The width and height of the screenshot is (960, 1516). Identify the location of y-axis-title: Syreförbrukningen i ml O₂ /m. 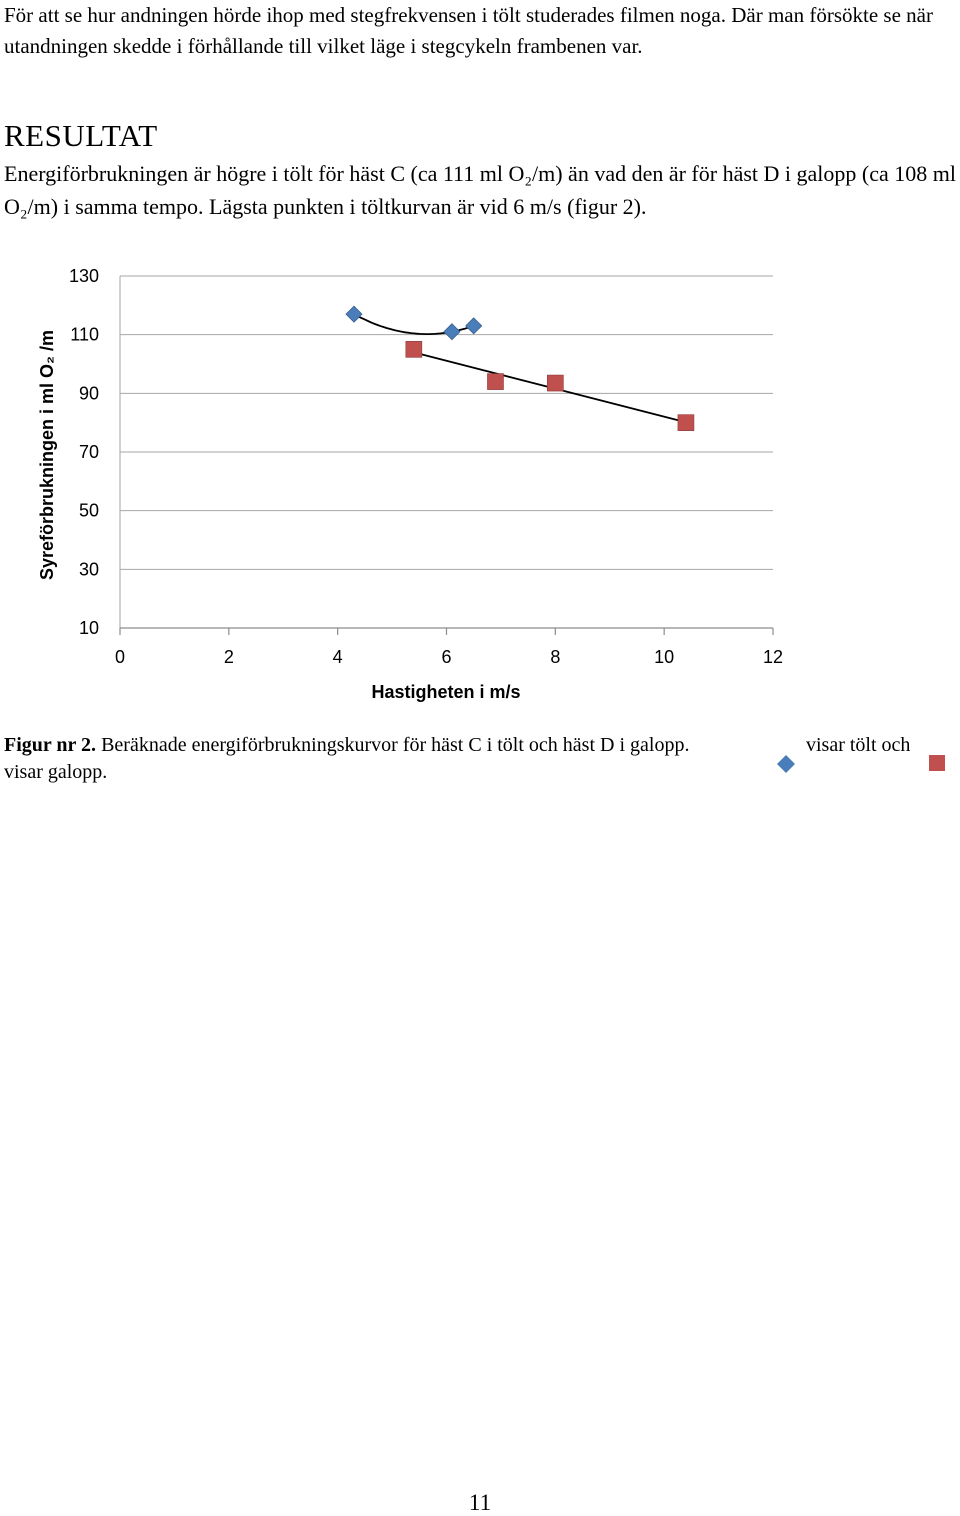
(47, 455).